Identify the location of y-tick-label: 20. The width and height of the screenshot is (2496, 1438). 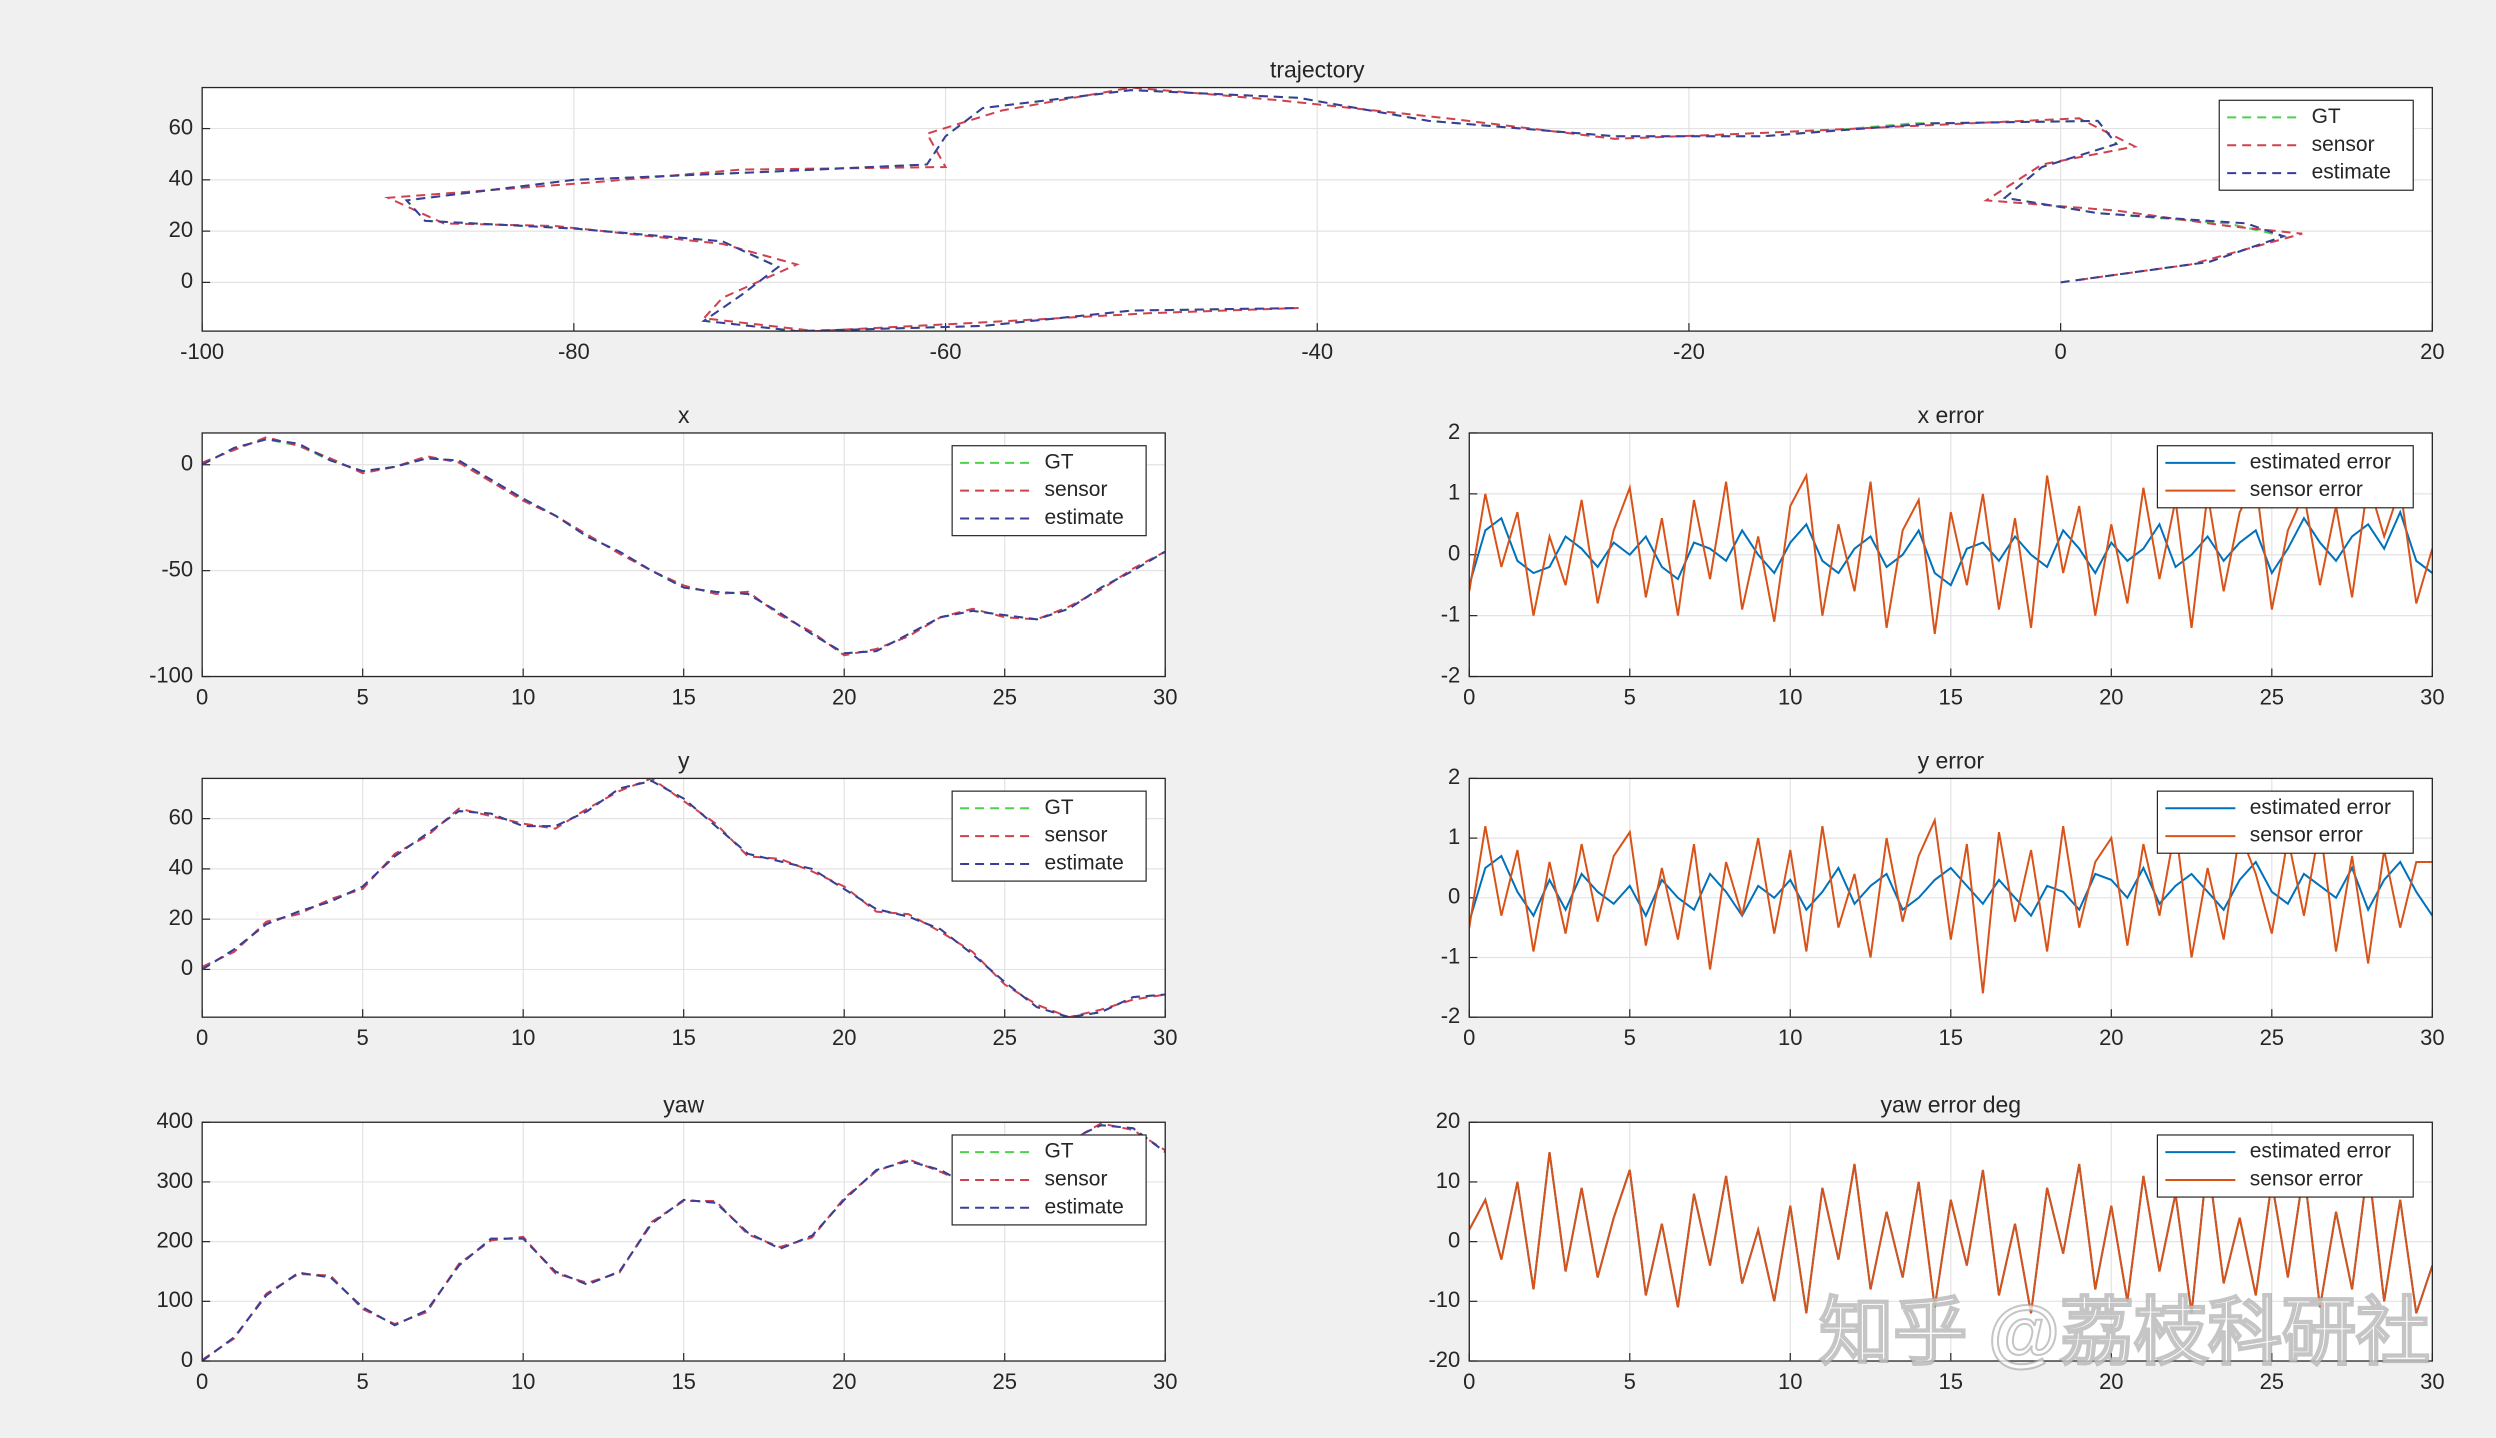
(181, 229).